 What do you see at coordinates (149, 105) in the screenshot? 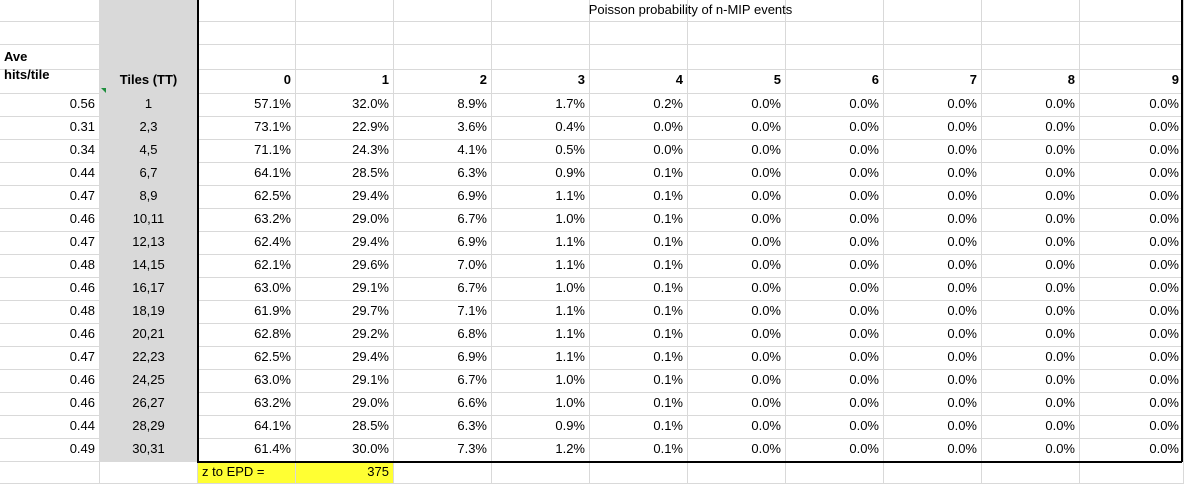
I see `tiles-value: 1` at bounding box center [149, 105].